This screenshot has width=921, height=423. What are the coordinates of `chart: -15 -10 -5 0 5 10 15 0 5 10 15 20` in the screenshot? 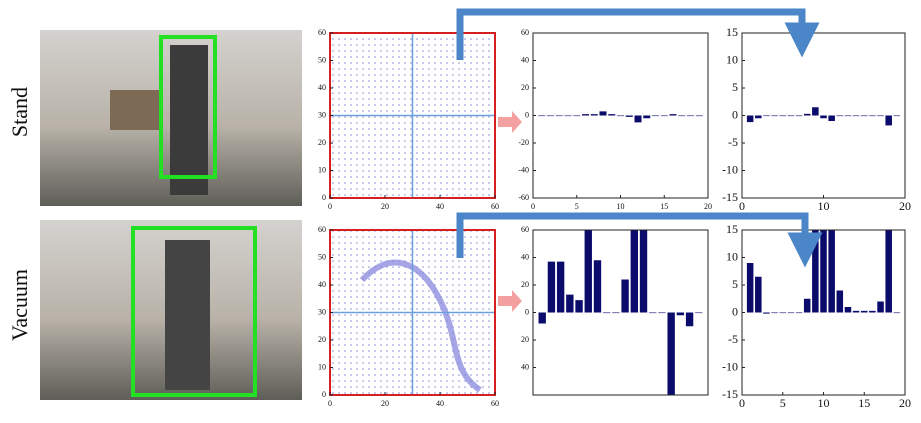 It's located at (816, 316).